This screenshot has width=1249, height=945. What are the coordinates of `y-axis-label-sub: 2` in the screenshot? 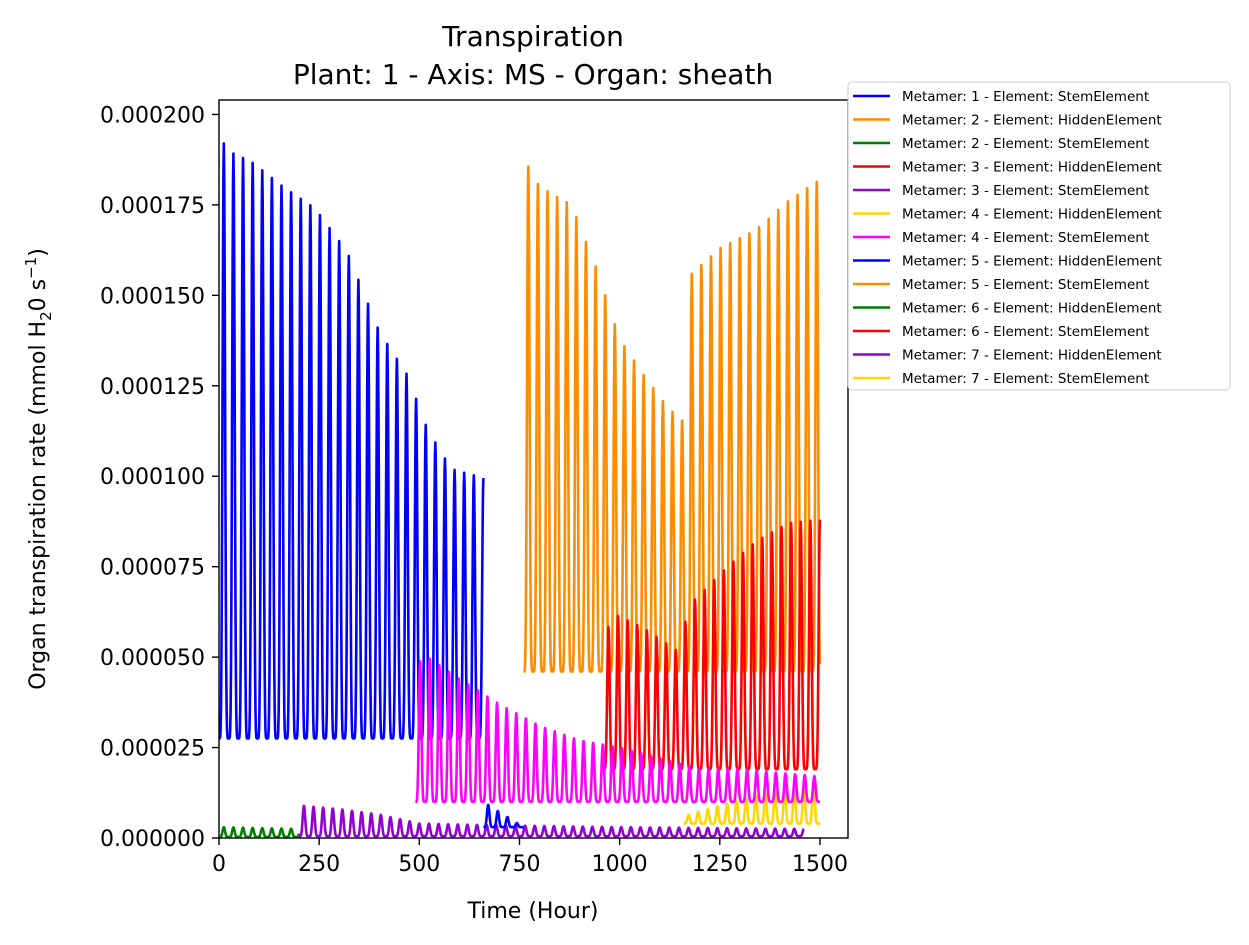 It's located at (46, 316).